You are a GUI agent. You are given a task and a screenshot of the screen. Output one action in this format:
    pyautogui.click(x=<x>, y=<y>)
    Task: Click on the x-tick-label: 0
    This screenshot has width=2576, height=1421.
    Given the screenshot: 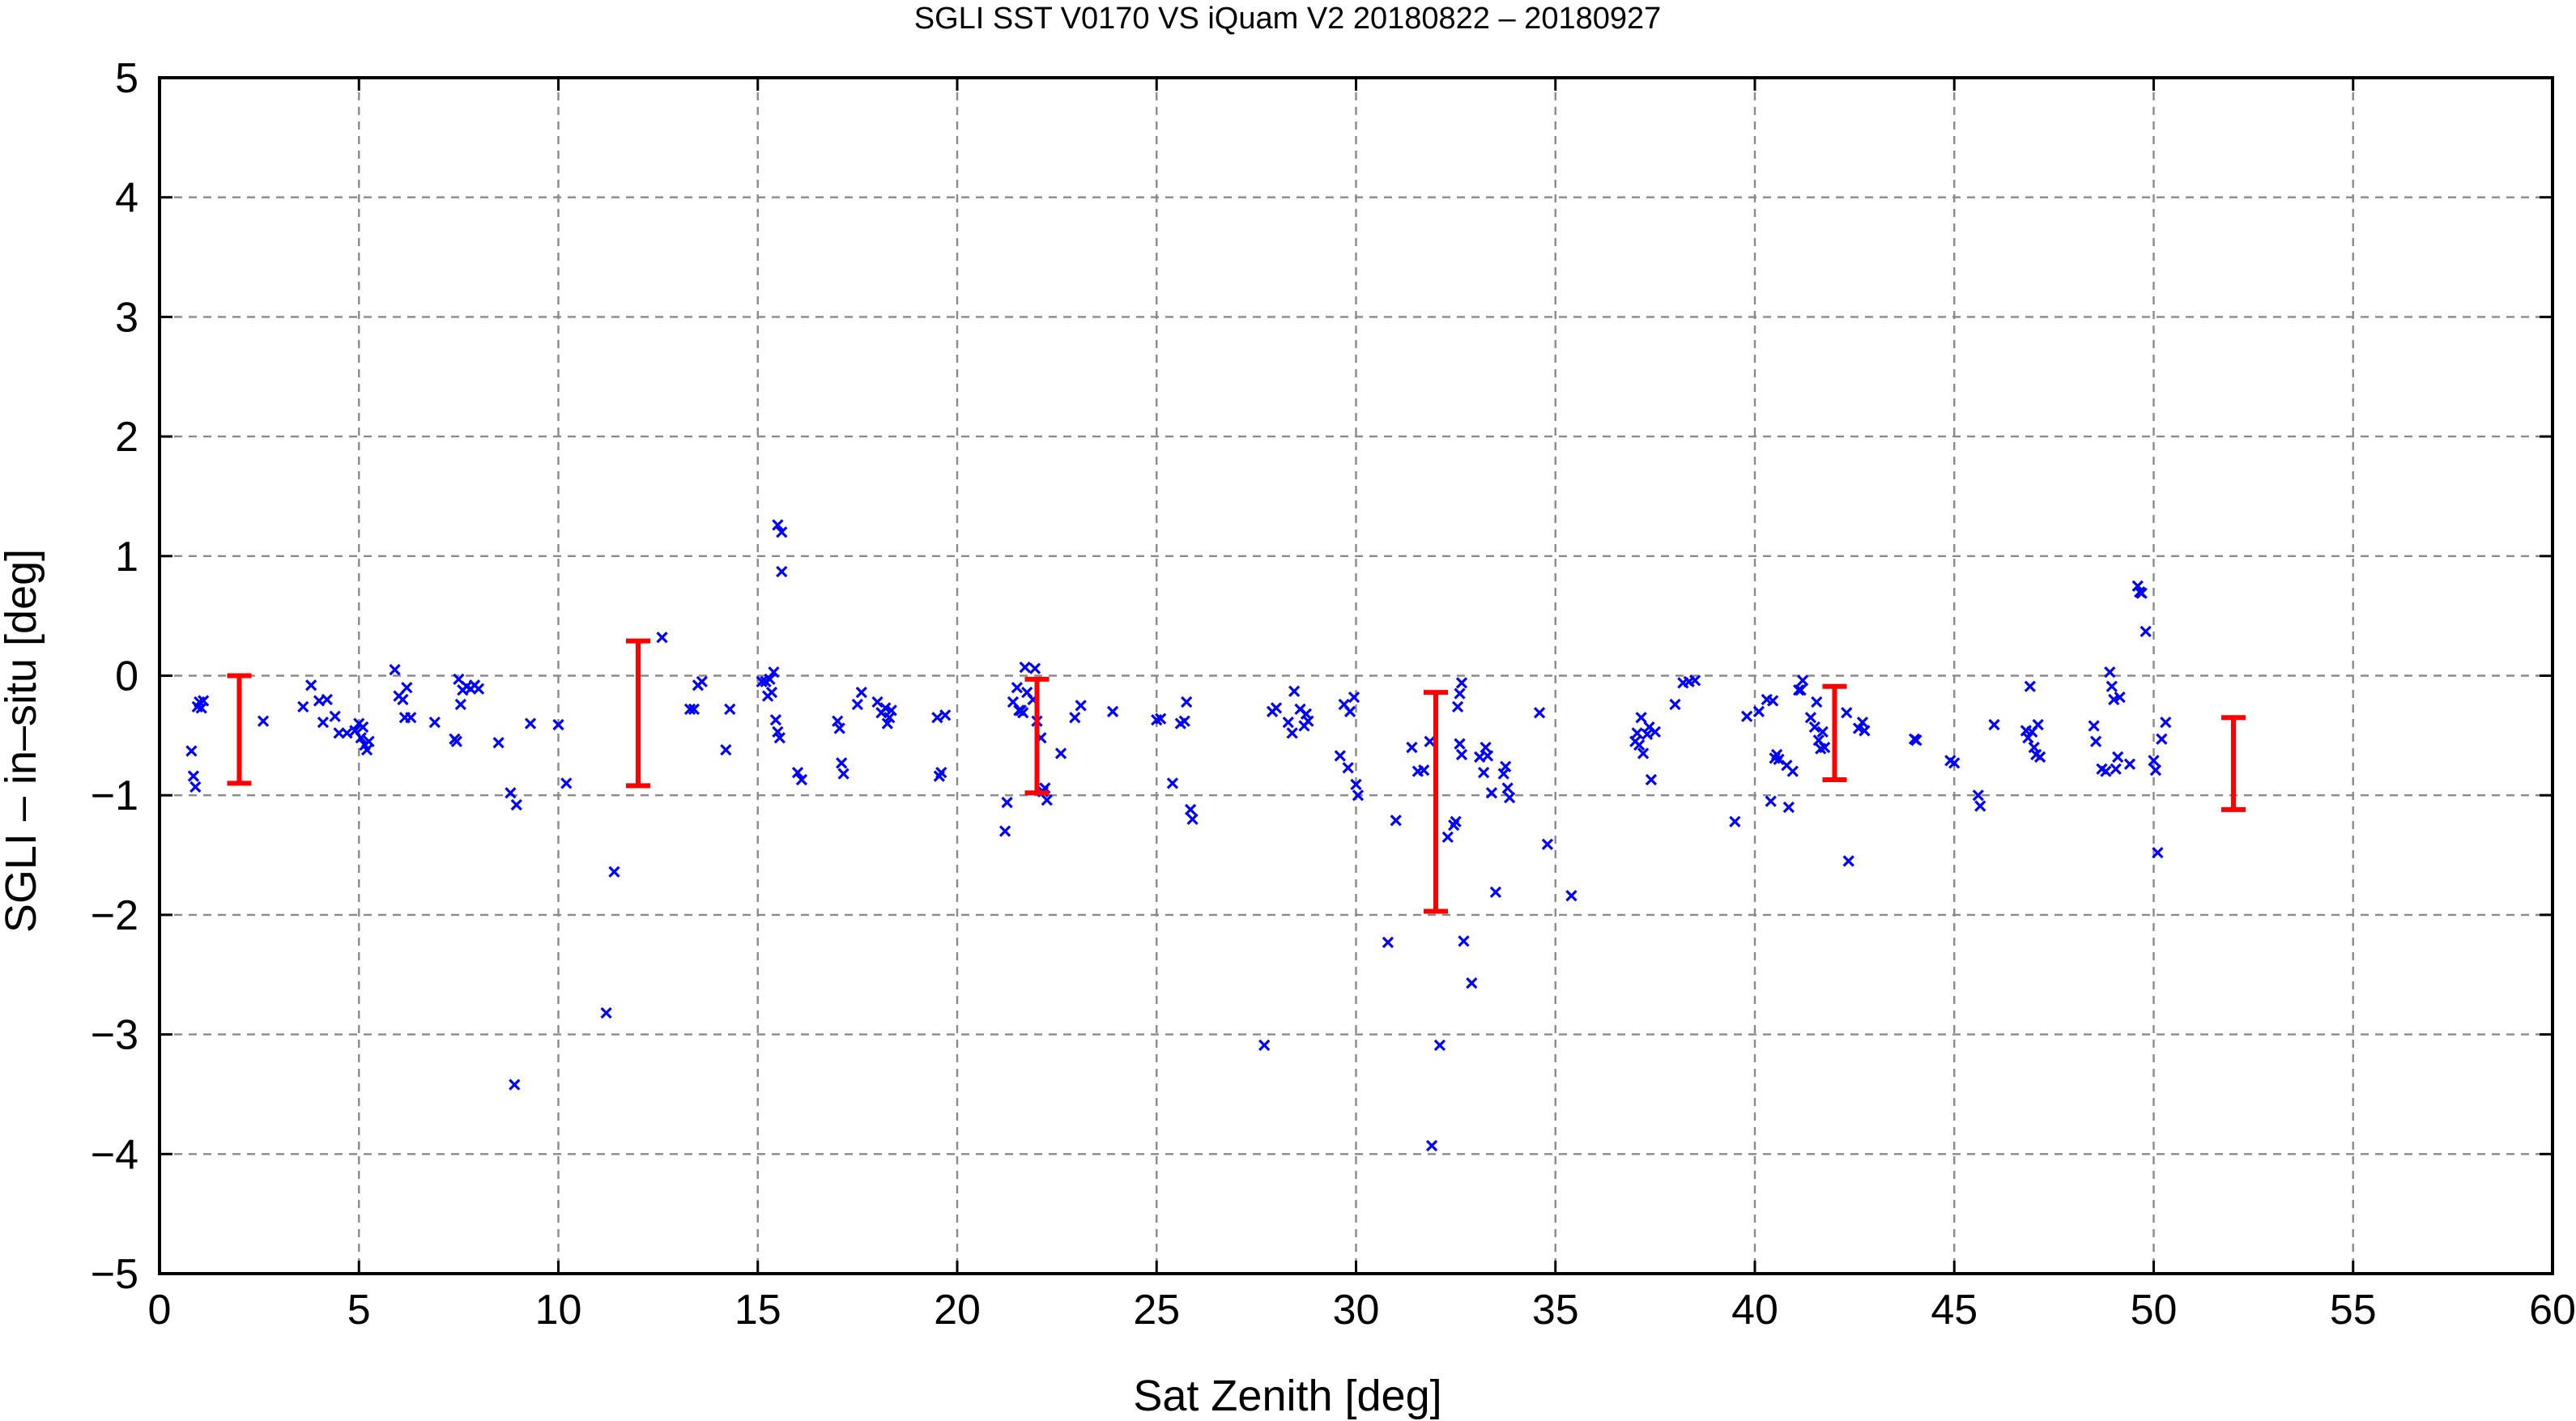 What is the action you would take?
    pyautogui.click(x=160, y=1310)
    